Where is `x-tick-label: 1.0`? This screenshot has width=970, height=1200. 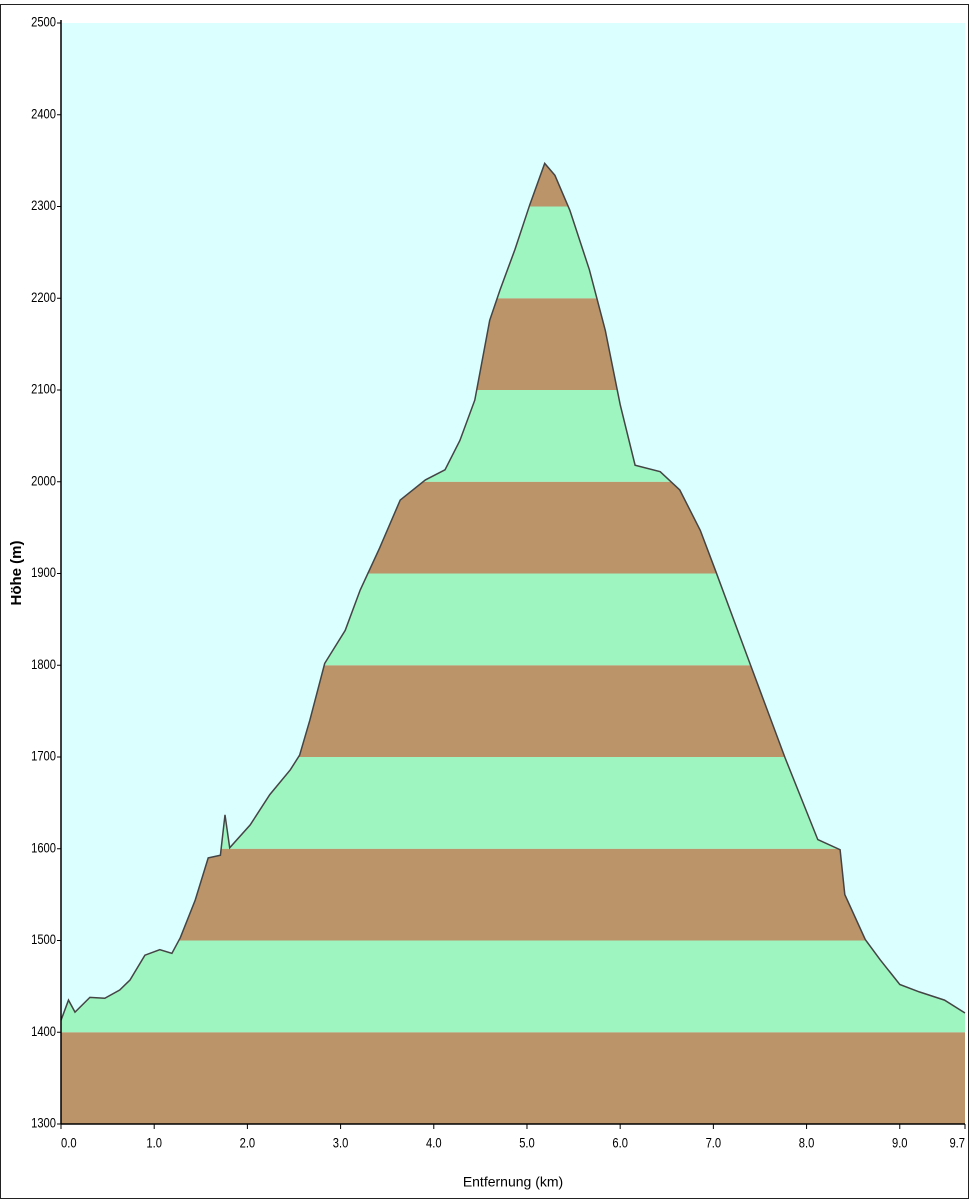 x-tick-label: 1.0 is located at coordinates (154, 1143).